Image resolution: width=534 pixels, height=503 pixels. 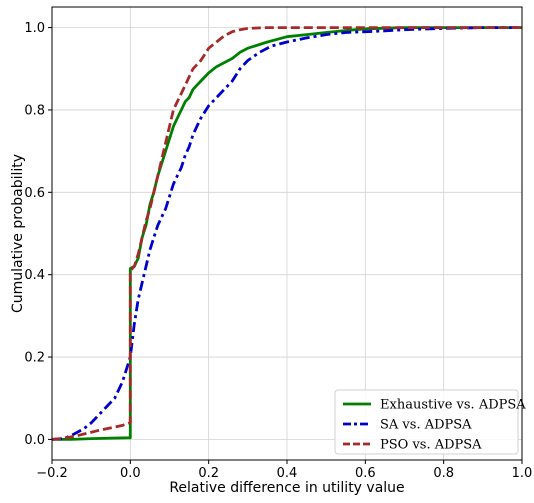 What do you see at coordinates (287, 473) in the screenshot?
I see `x-tick-label: 0.4` at bounding box center [287, 473].